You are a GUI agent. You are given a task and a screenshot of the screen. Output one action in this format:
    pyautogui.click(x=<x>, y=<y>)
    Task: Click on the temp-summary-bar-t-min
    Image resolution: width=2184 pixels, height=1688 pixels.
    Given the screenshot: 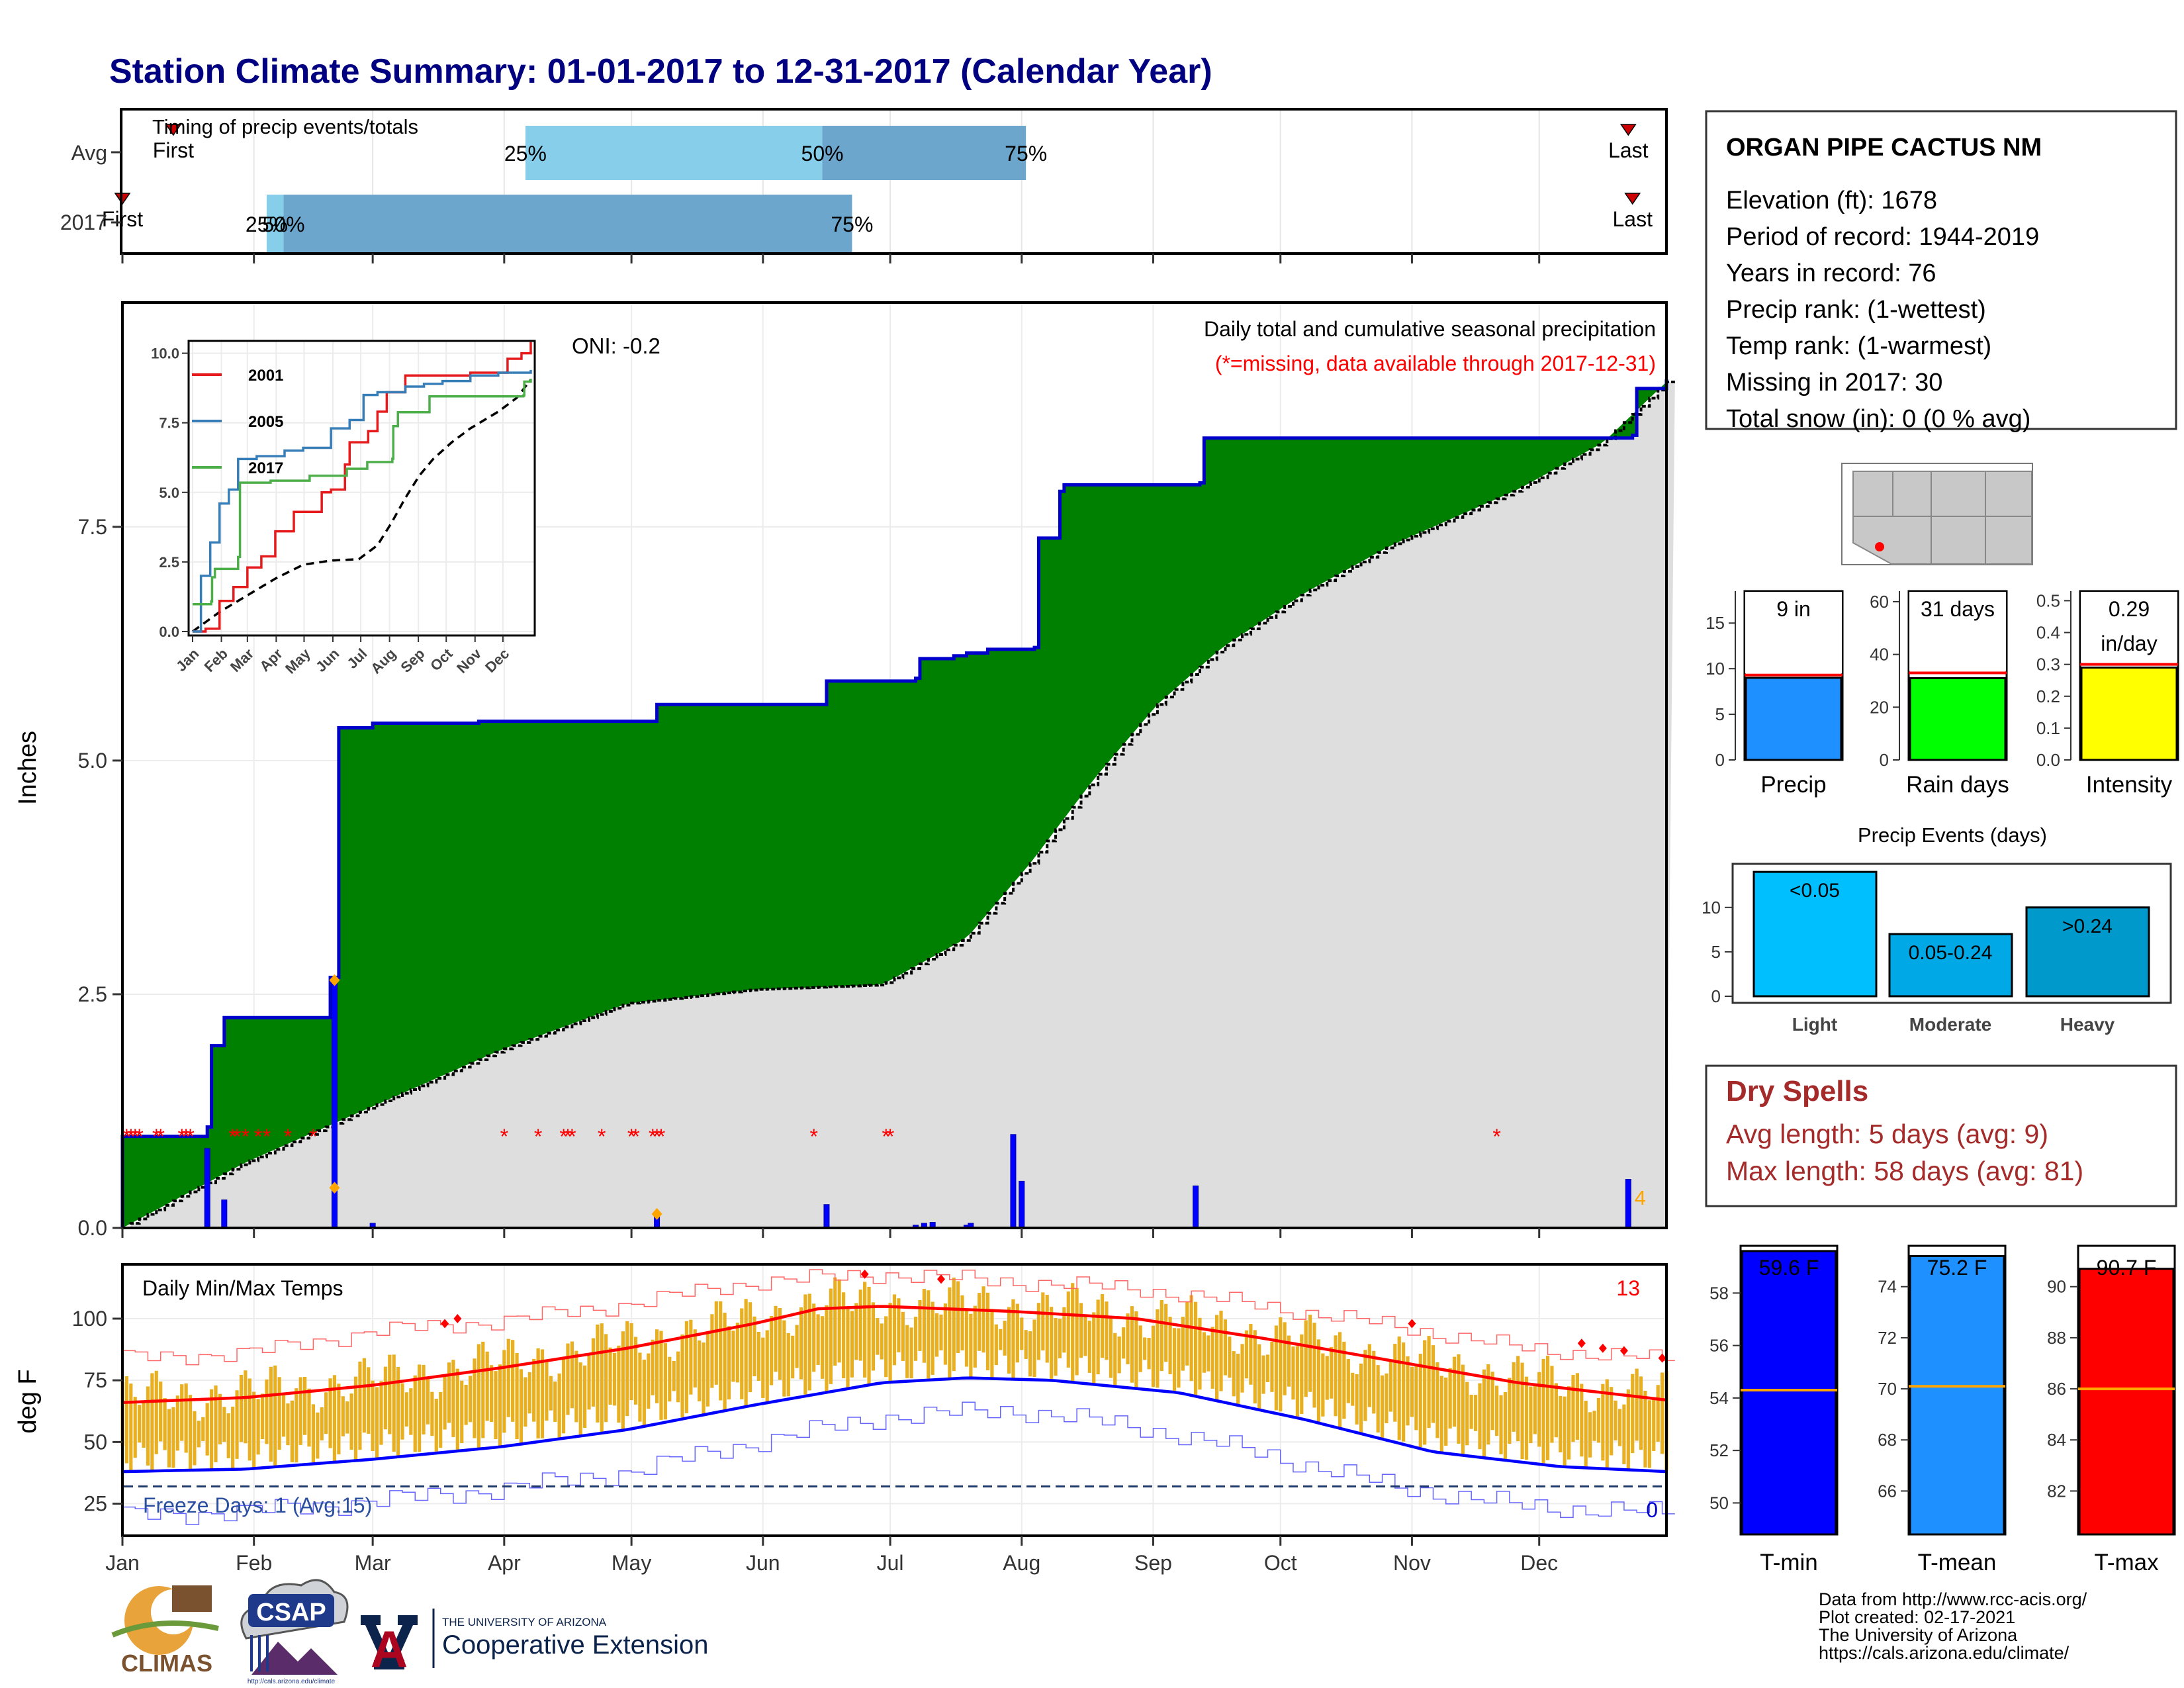 What is the action you would take?
    pyautogui.click(x=1789, y=1393)
    